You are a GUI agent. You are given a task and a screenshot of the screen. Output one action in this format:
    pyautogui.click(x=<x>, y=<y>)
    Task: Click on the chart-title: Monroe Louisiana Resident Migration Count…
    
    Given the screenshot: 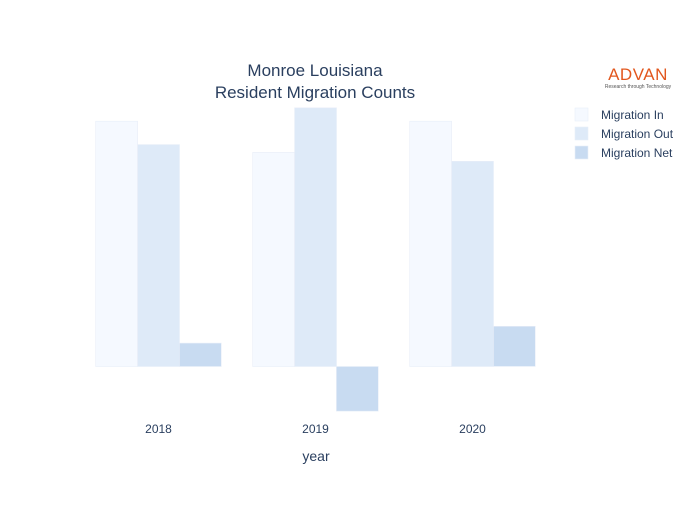 What is the action you would take?
    pyautogui.click(x=315, y=81)
    